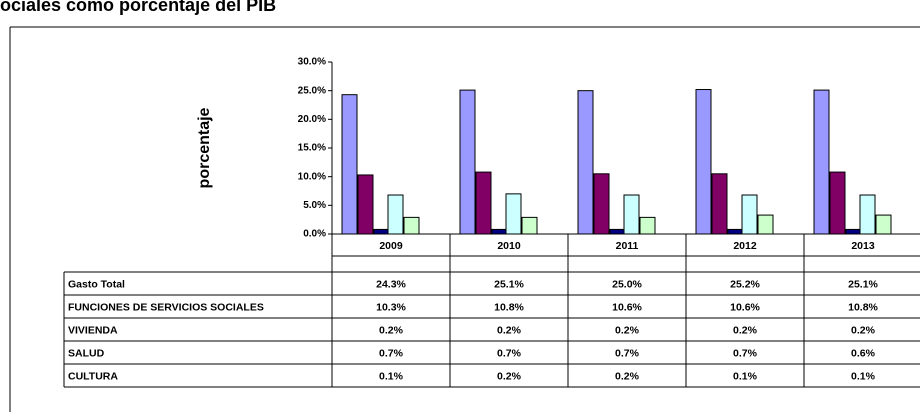  Describe the element at coordinates (863, 353) in the screenshot. I see `table-cell: 0.6%` at that location.